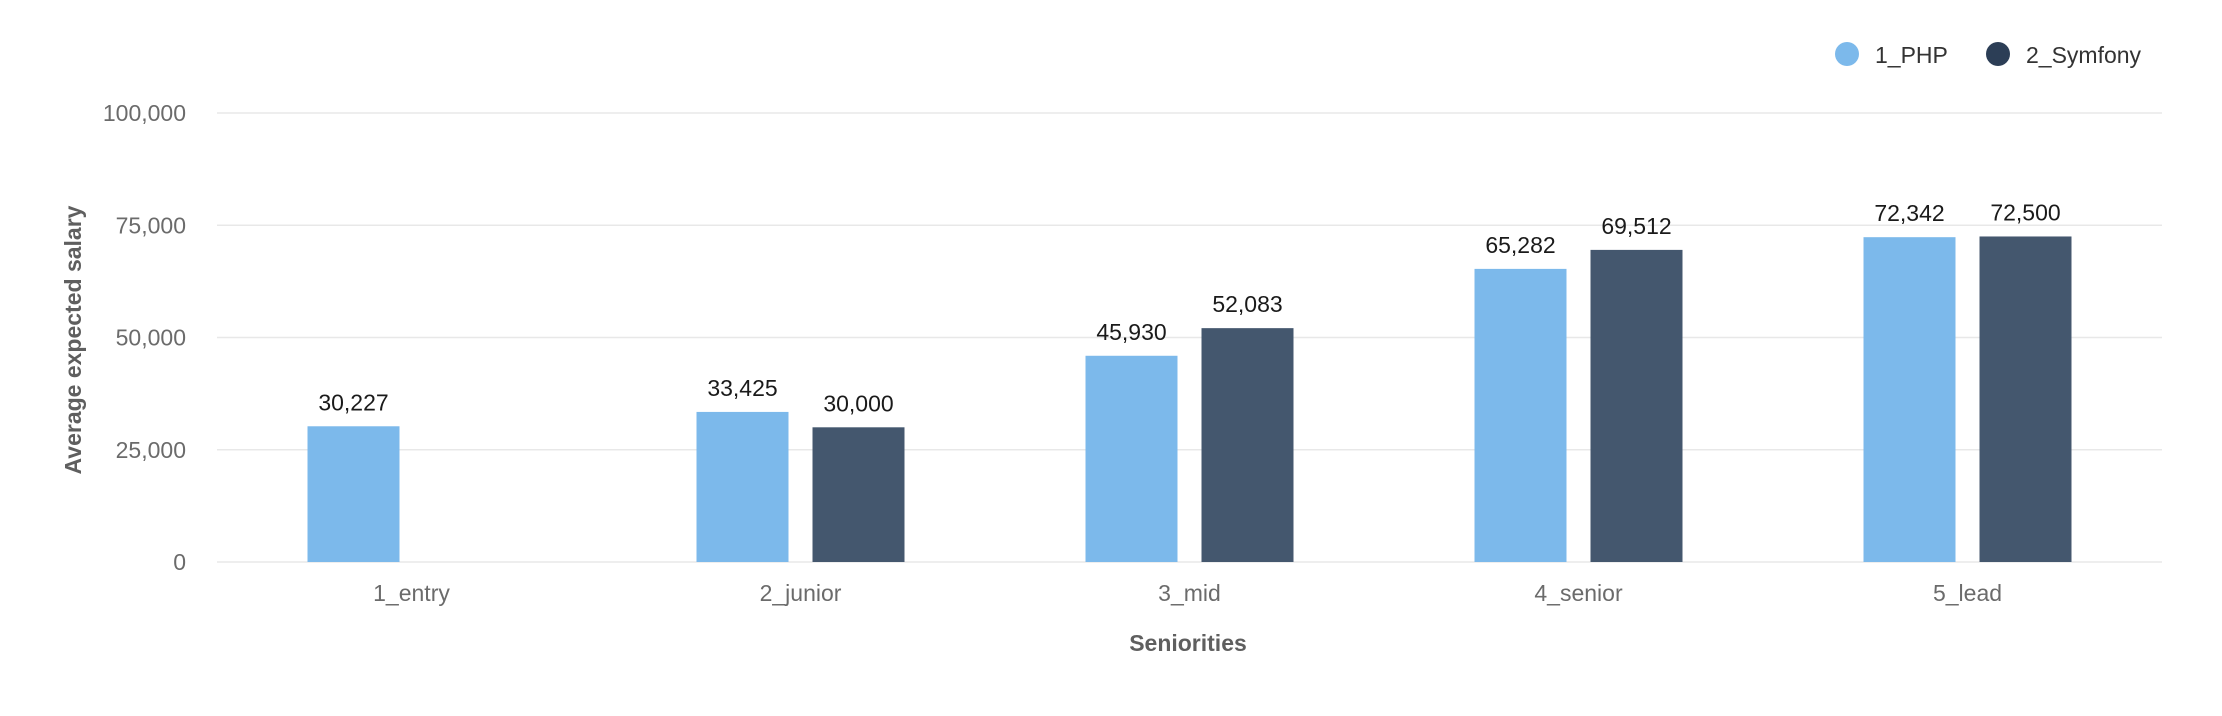 This screenshot has height=716, width=2222. I want to click on bar-2_Symfony-5_lead, so click(2025, 399).